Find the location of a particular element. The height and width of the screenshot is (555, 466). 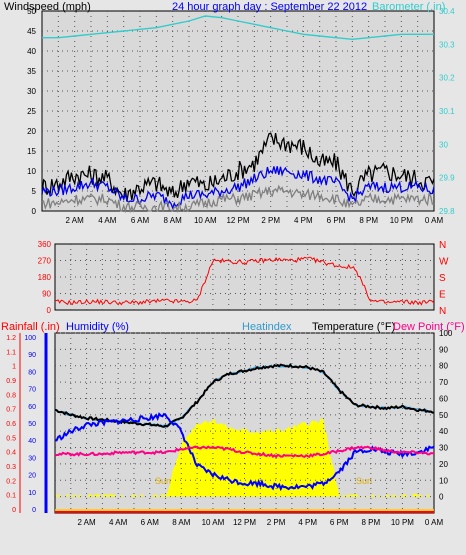

wind-ytick-left: 15 is located at coordinates (31, 151).